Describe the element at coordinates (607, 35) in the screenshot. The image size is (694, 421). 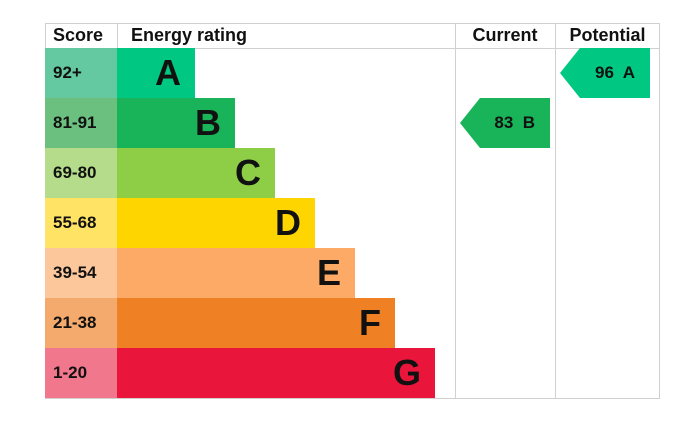
I see `header-potential: Potential` at that location.